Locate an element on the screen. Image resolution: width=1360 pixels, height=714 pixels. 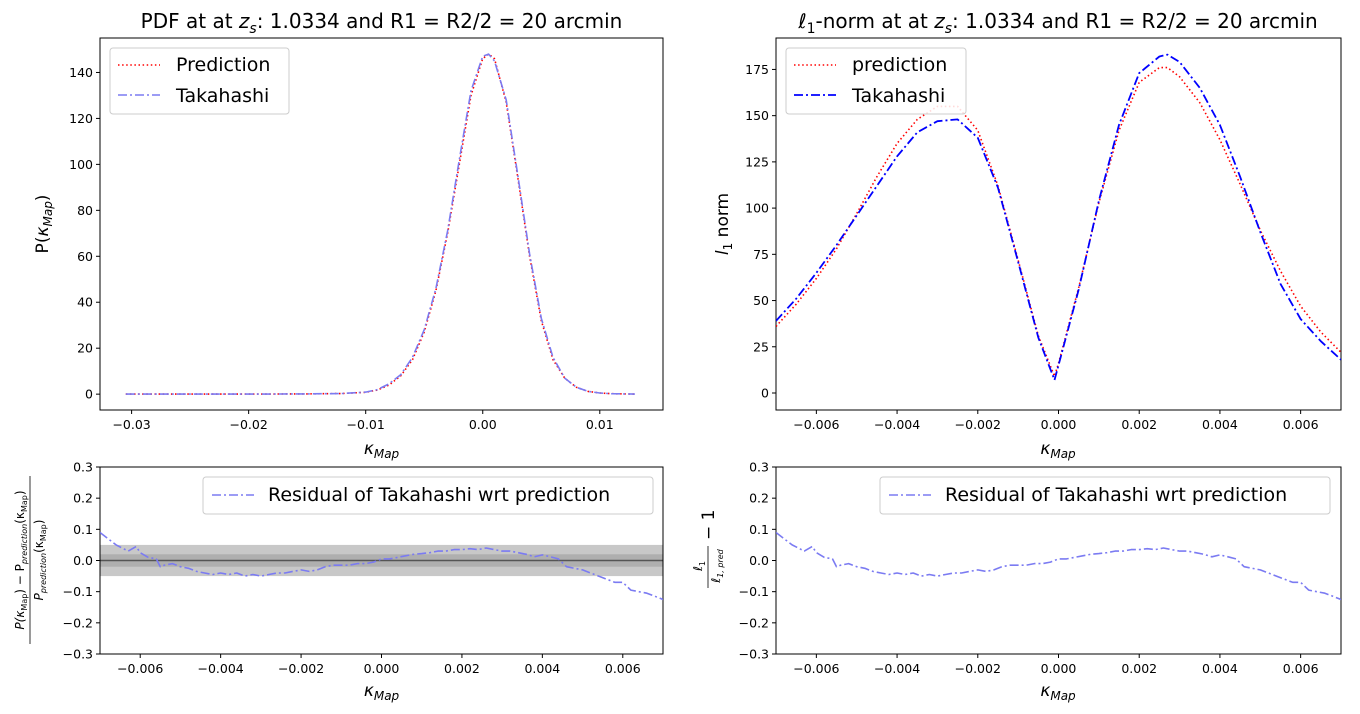
pdf-y-tick-label: 60 is located at coordinates (85, 256).